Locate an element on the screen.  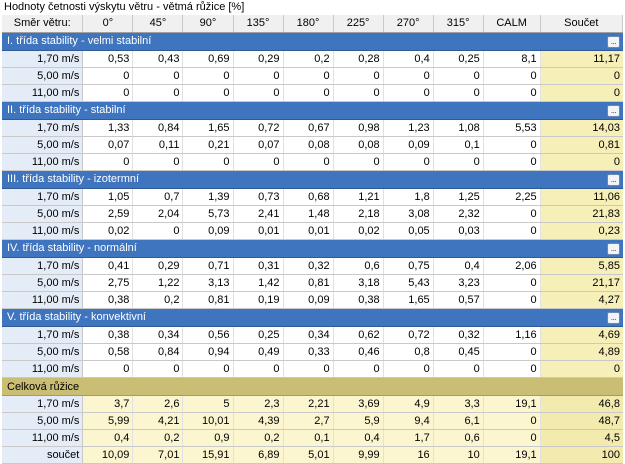
value-cell: 1,25 is located at coordinates (459, 197).